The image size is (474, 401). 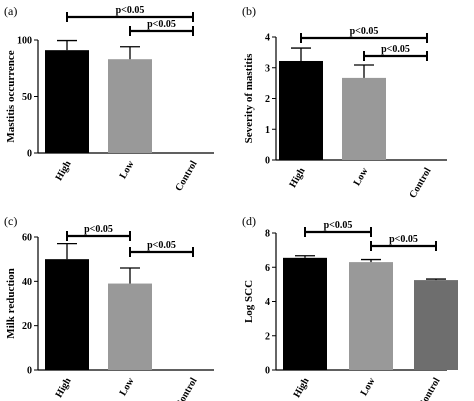 I want to click on panel-label: (a), so click(x=10, y=11).